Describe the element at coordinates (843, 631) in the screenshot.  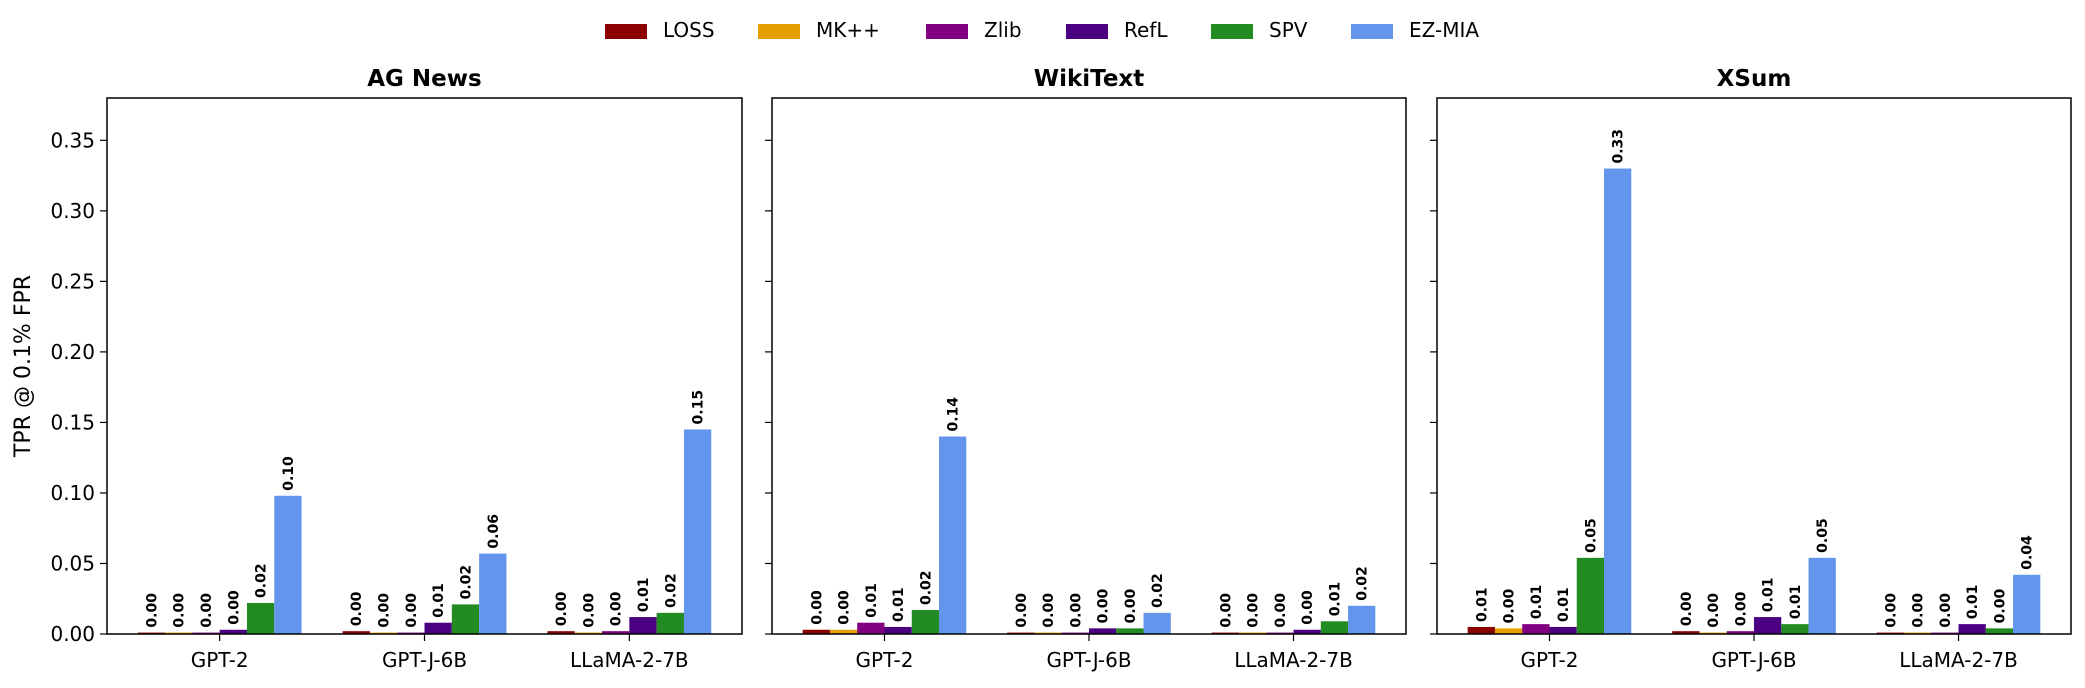
I see `panel-wikitext-bar-mk-` at that location.